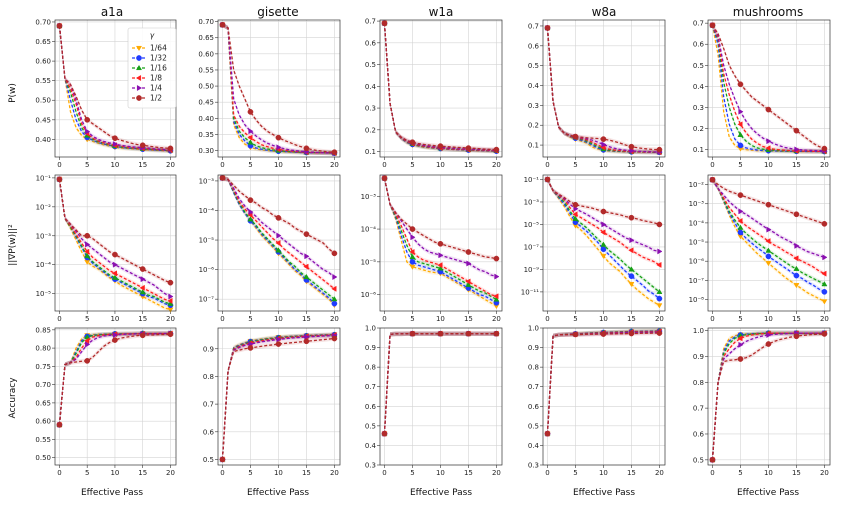 This screenshot has height=505, width=841. What do you see at coordinates (697, 204) in the screenshot?
I see `y-tick-label: 10⁻³` at bounding box center [697, 204].